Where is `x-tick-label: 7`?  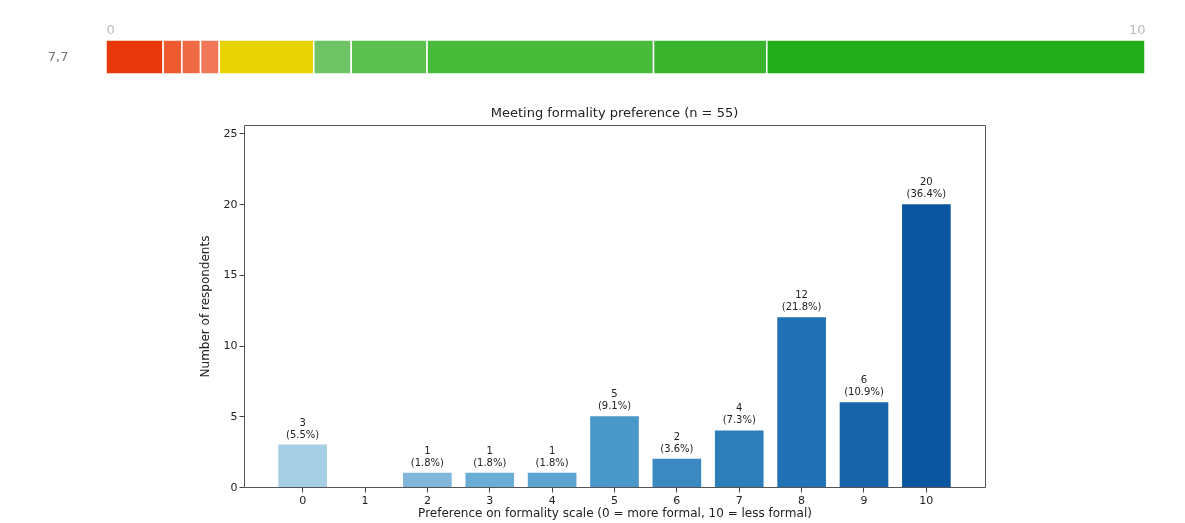
x-tick-label: 7 is located at coordinates (739, 500).